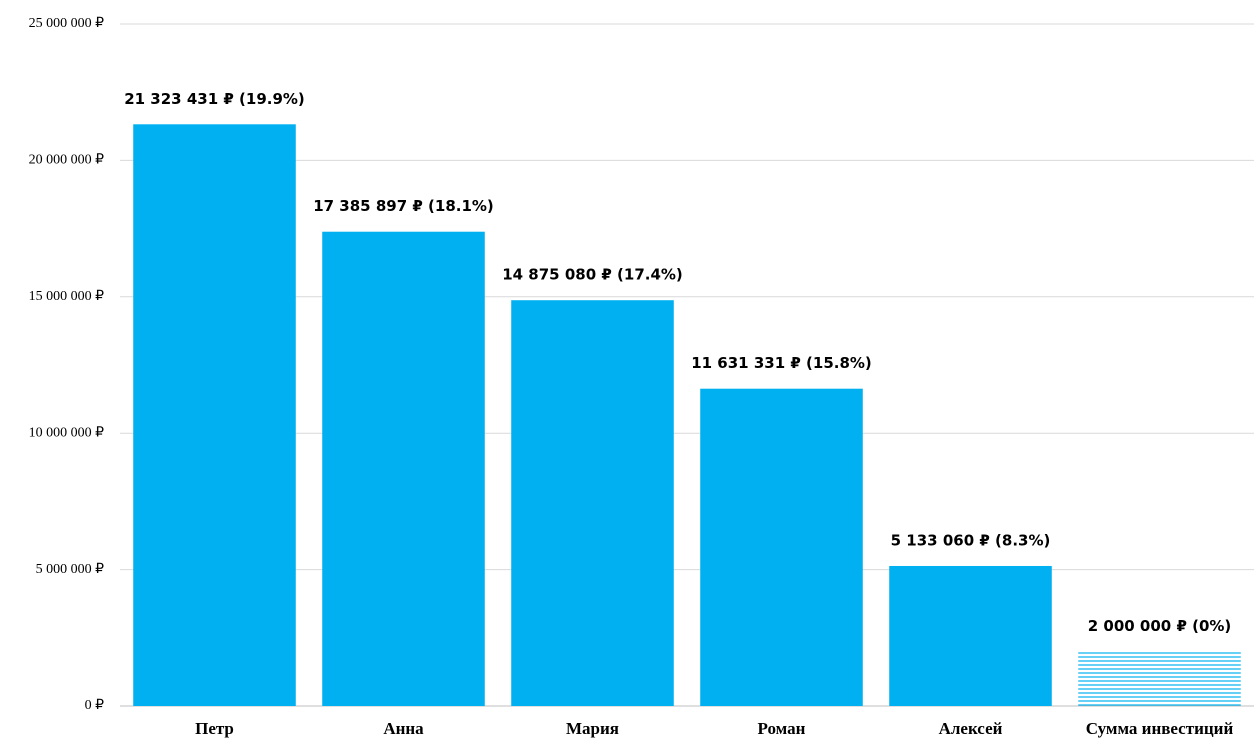 This screenshot has width=1257, height=753. I want to click on x-tick-label: Мария, so click(592, 728).